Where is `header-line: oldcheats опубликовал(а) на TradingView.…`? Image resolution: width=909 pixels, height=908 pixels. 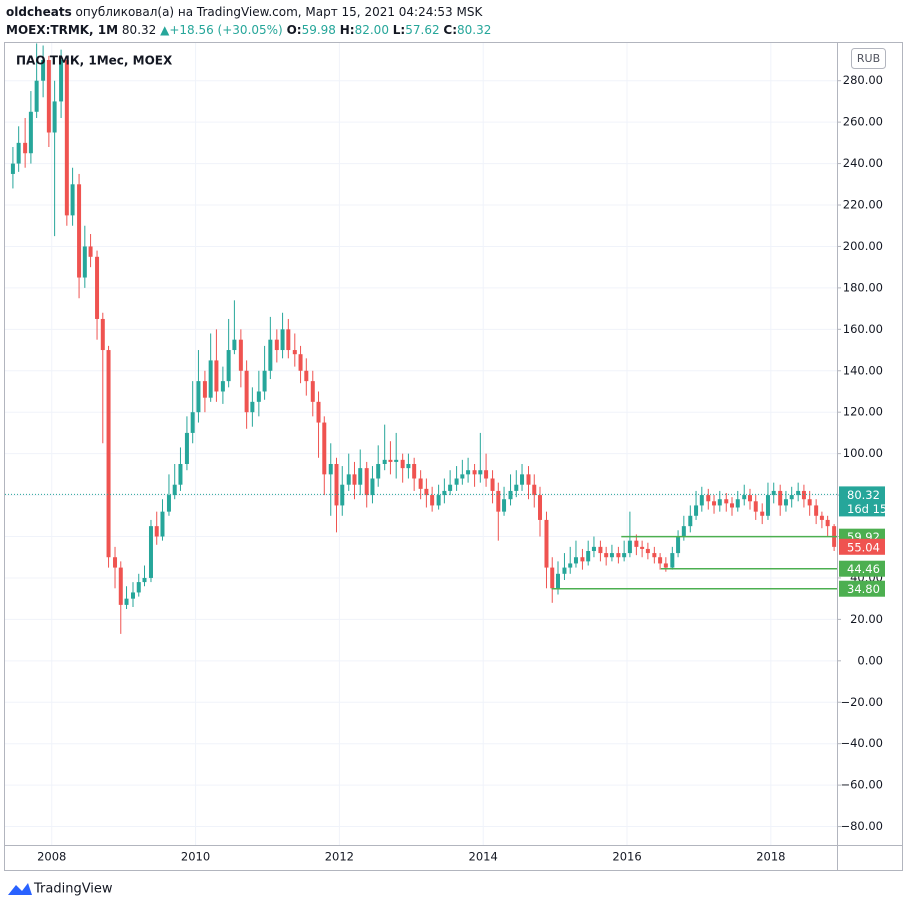 header-line: oldcheats опубликовал(а) на TradingView.… is located at coordinates (248, 12).